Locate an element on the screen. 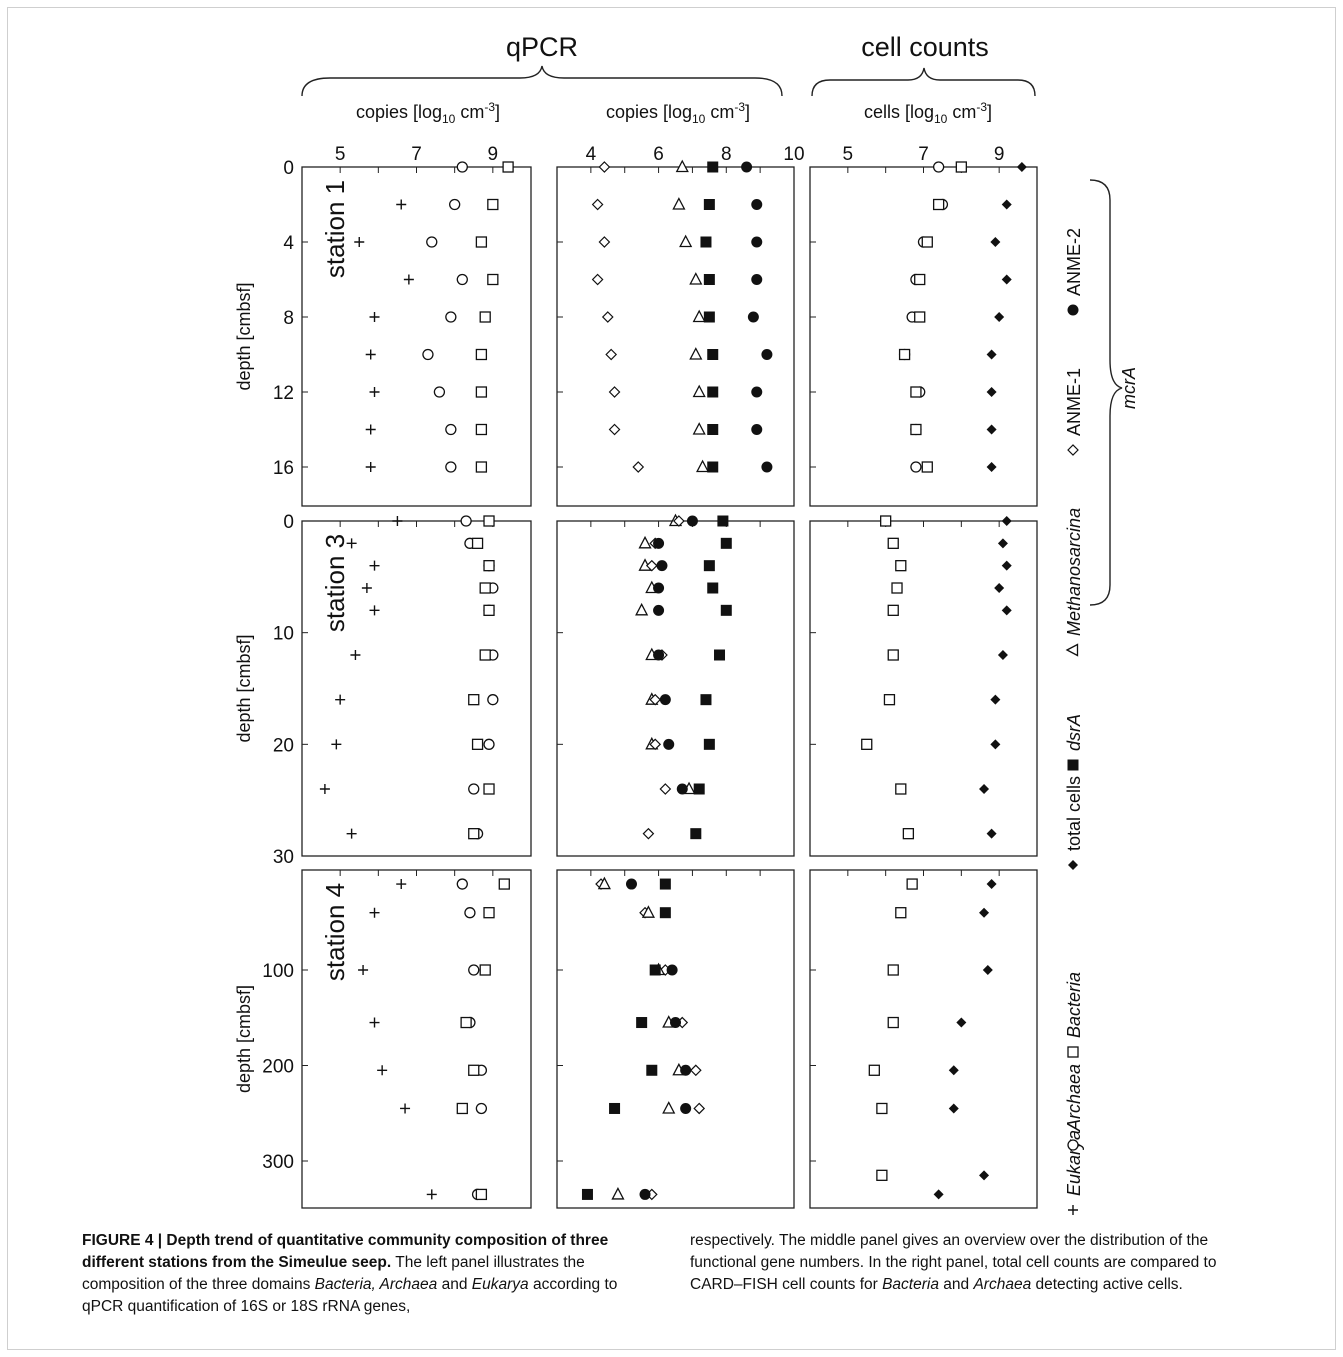 The width and height of the screenshot is (1343, 1357). y-tick-label: 300 is located at coordinates (278, 1162).